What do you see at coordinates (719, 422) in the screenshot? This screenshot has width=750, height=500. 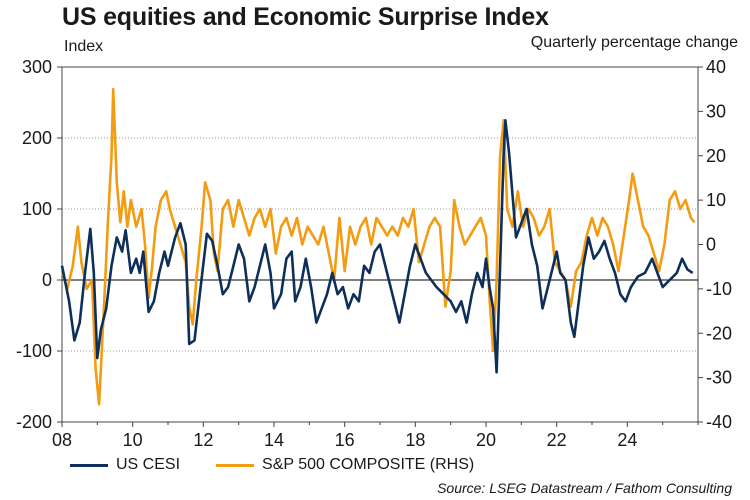 I see `right-tick-label--40: -40` at bounding box center [719, 422].